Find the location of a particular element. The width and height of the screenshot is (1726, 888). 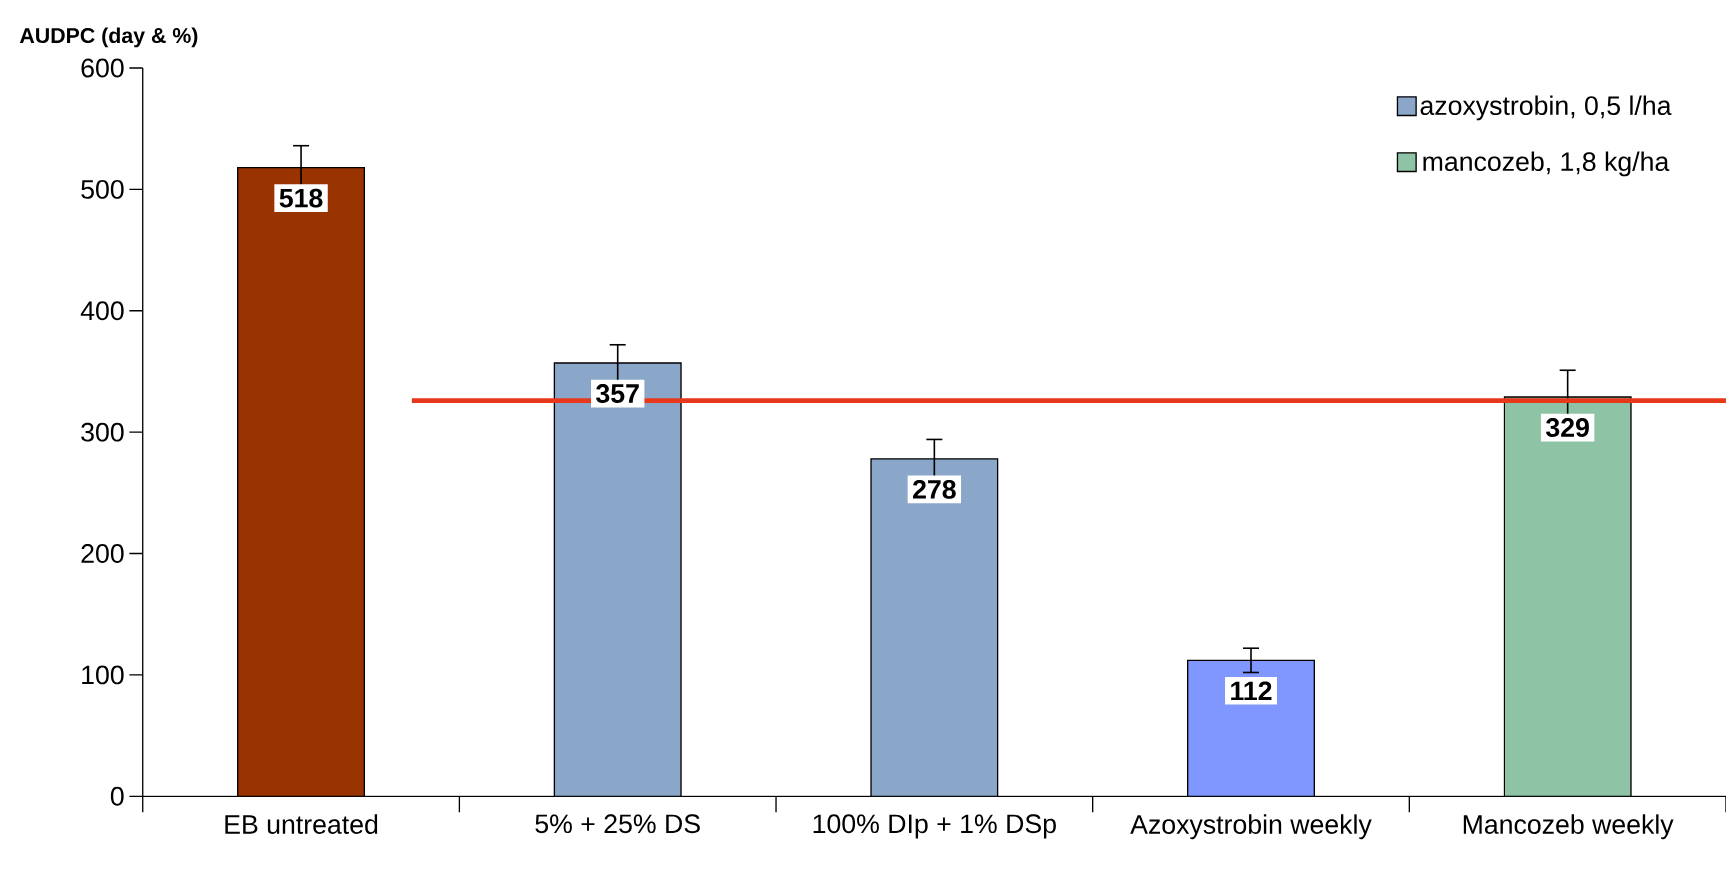

y-tick-label: 100 is located at coordinates (103, 675).